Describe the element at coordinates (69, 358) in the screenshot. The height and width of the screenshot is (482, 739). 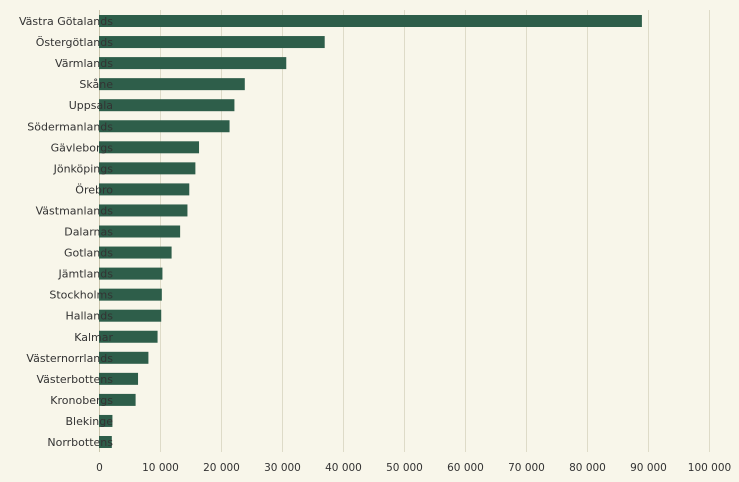
I see `category-label: Västernorrlands` at that location.